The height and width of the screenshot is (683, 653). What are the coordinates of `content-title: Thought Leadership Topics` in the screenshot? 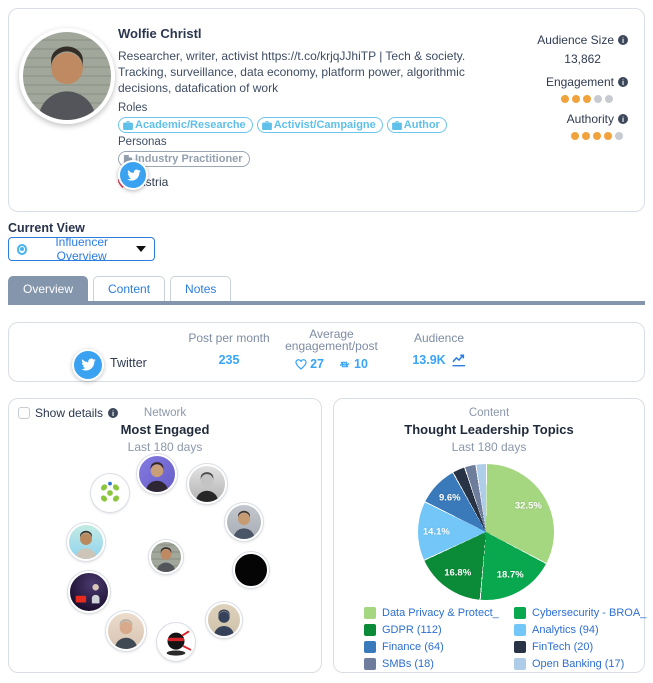 It's located at (489, 429).